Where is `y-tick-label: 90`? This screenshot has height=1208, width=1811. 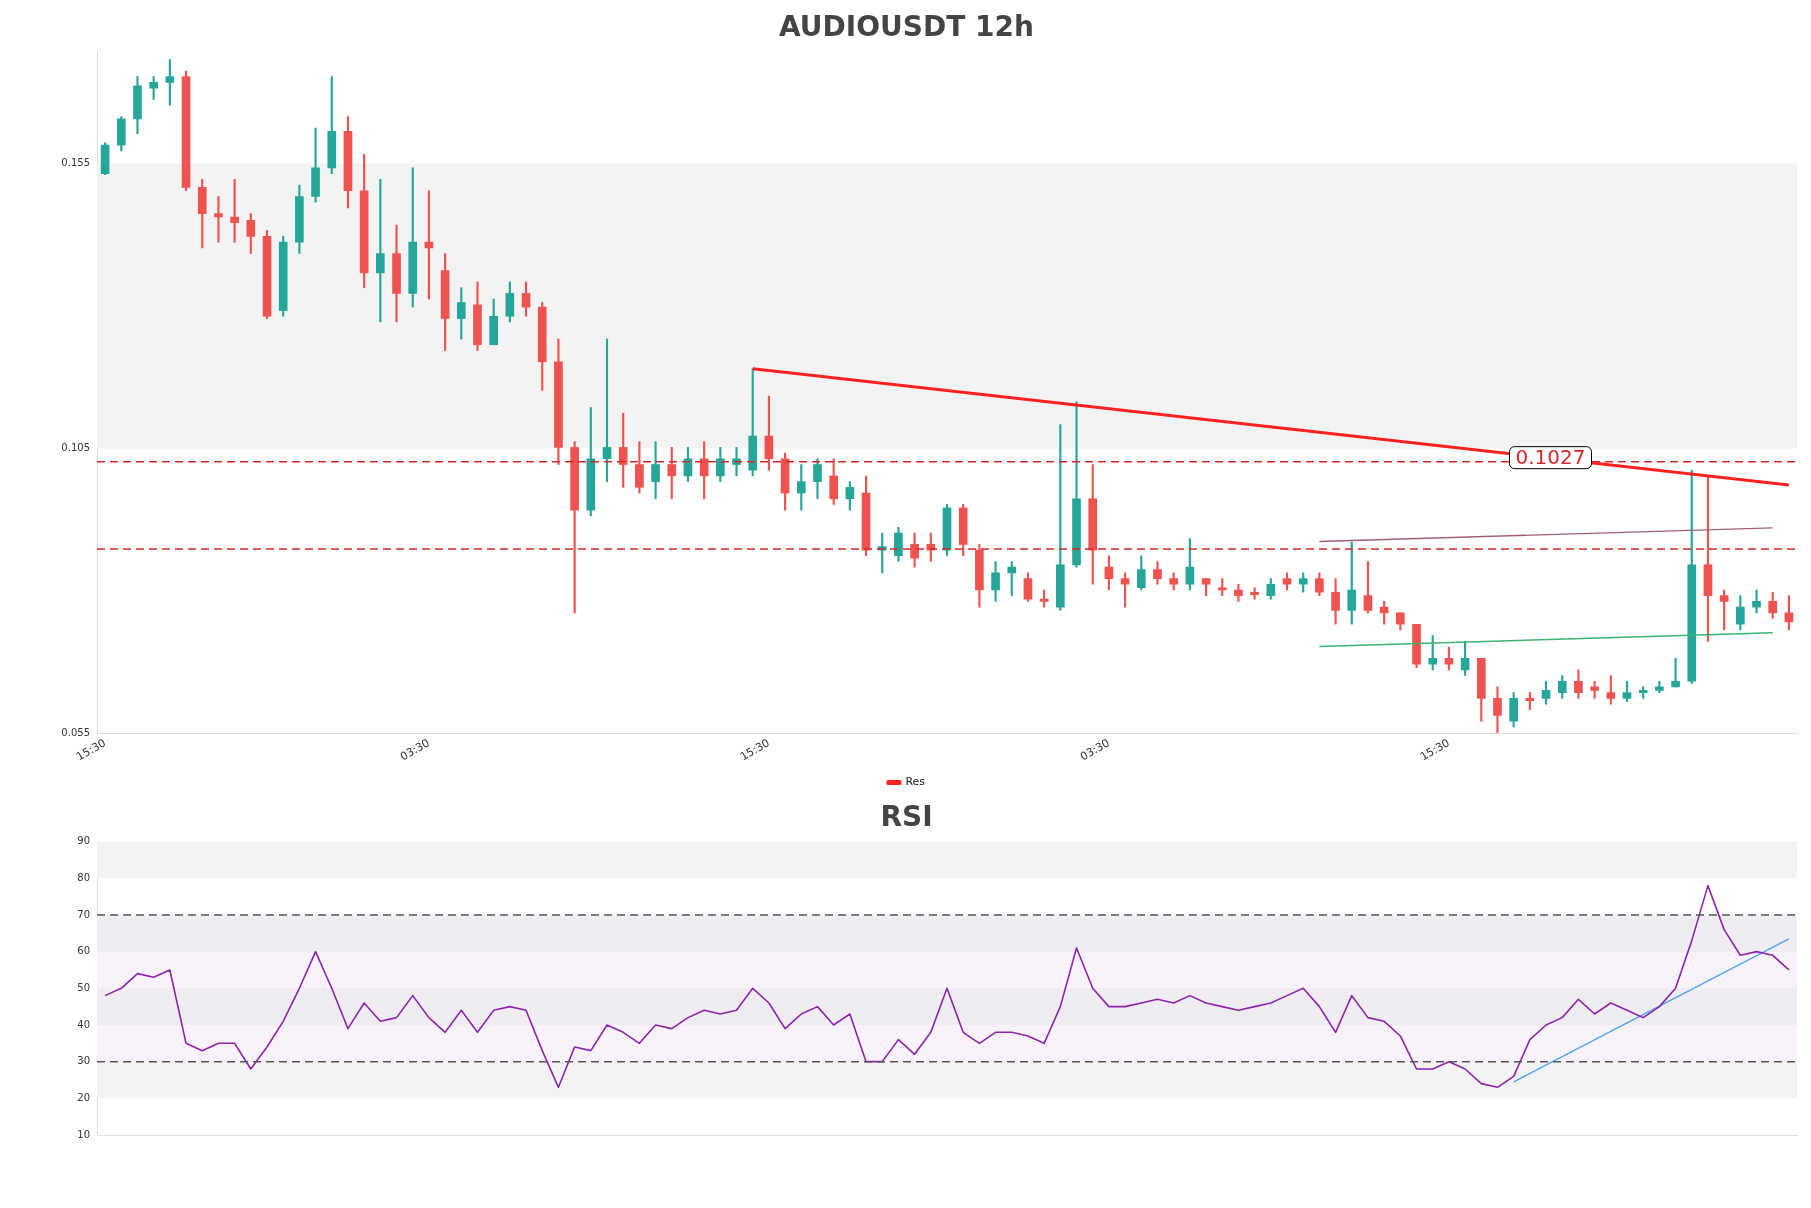 y-tick-label: 90 is located at coordinates (83, 841).